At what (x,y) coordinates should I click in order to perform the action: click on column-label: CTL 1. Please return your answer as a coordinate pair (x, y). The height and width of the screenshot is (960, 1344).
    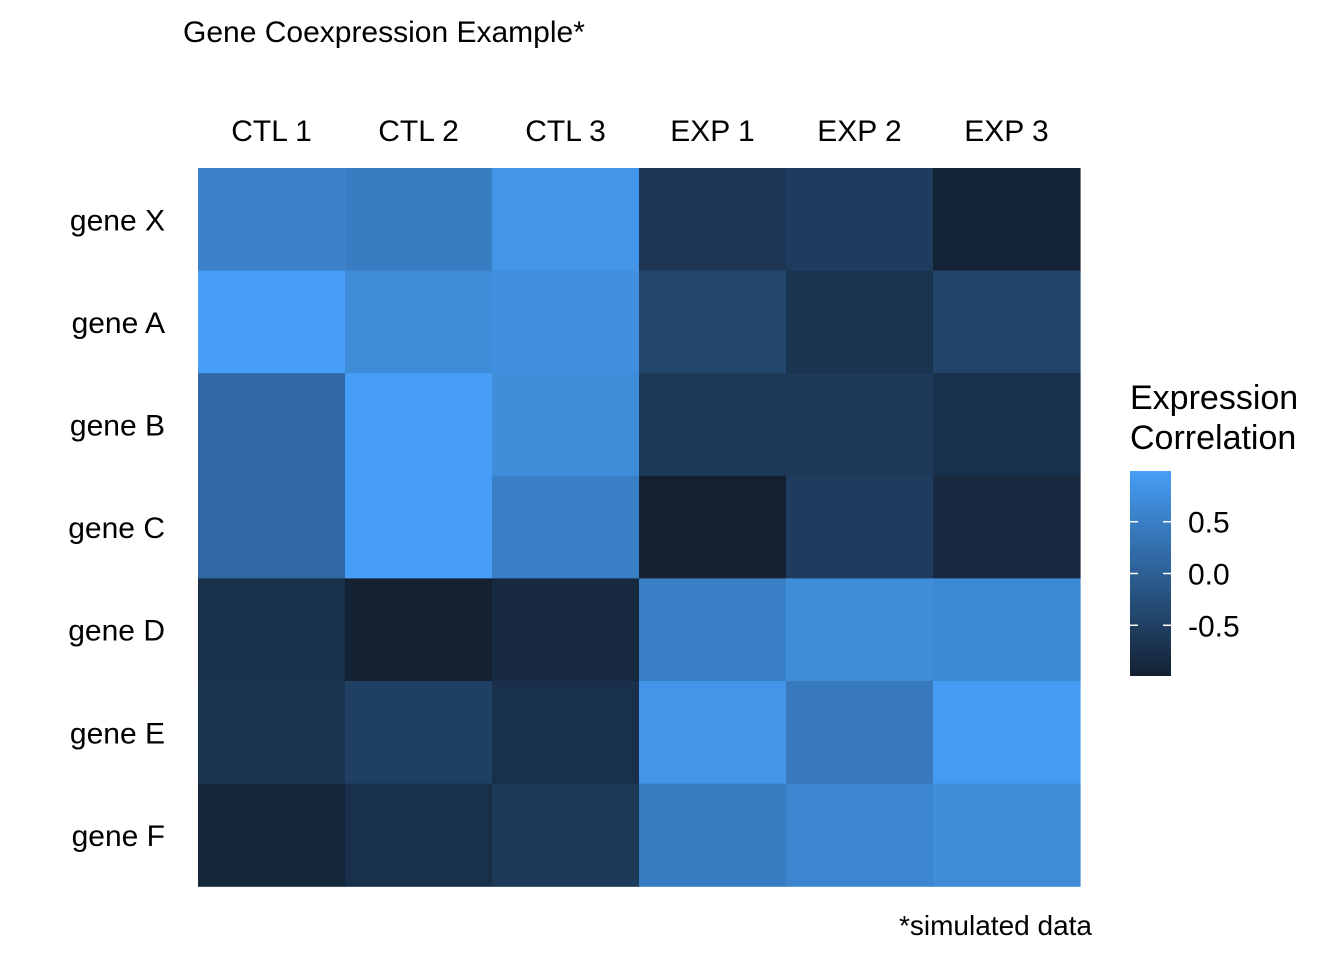
    Looking at the image, I should click on (271, 131).